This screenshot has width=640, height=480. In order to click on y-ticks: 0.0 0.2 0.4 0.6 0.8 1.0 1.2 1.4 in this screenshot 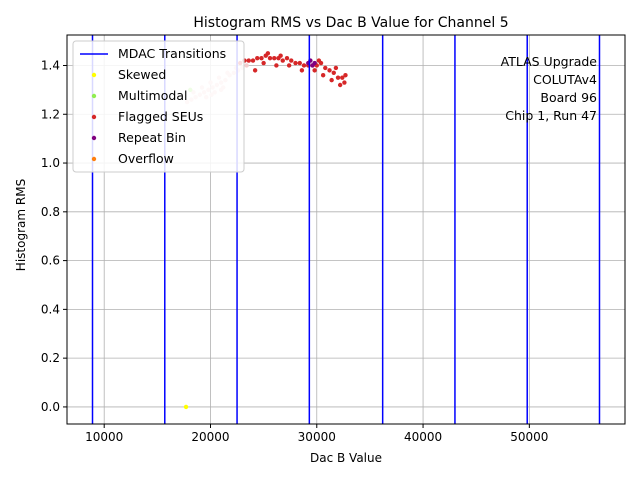, I will do `click(54, 236)`.